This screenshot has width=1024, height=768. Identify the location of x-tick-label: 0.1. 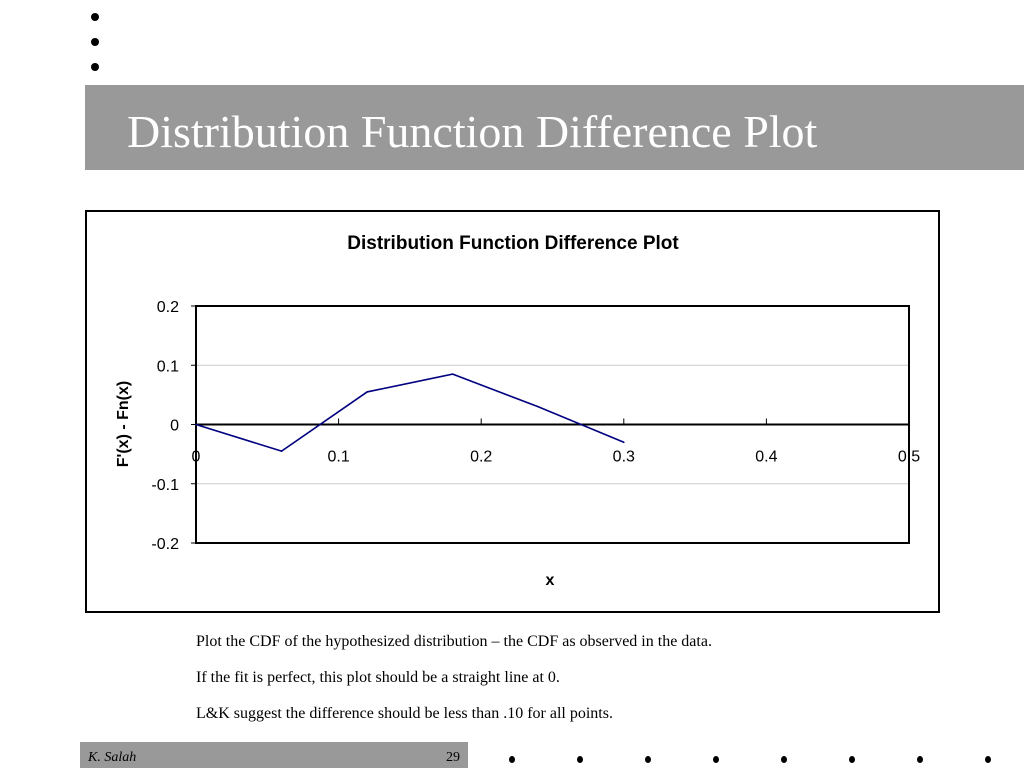
(338, 457).